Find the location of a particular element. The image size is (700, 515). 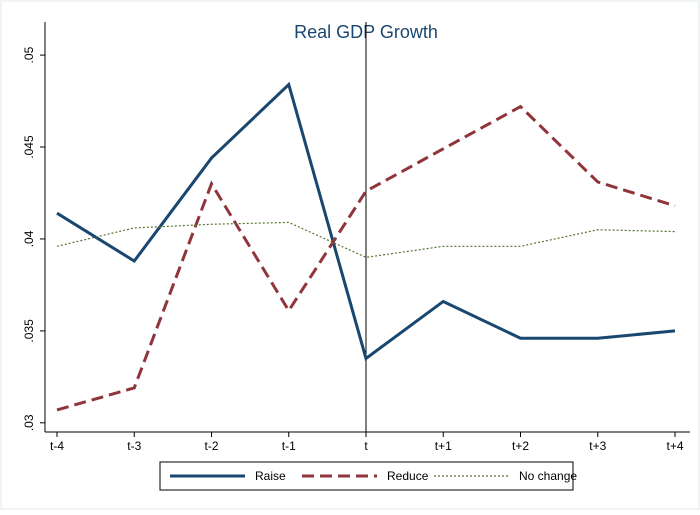

legend-label: No change is located at coordinates (548, 476).